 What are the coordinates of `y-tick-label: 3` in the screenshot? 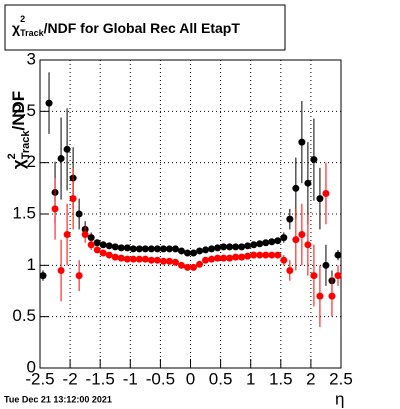 It's located at (31, 58).